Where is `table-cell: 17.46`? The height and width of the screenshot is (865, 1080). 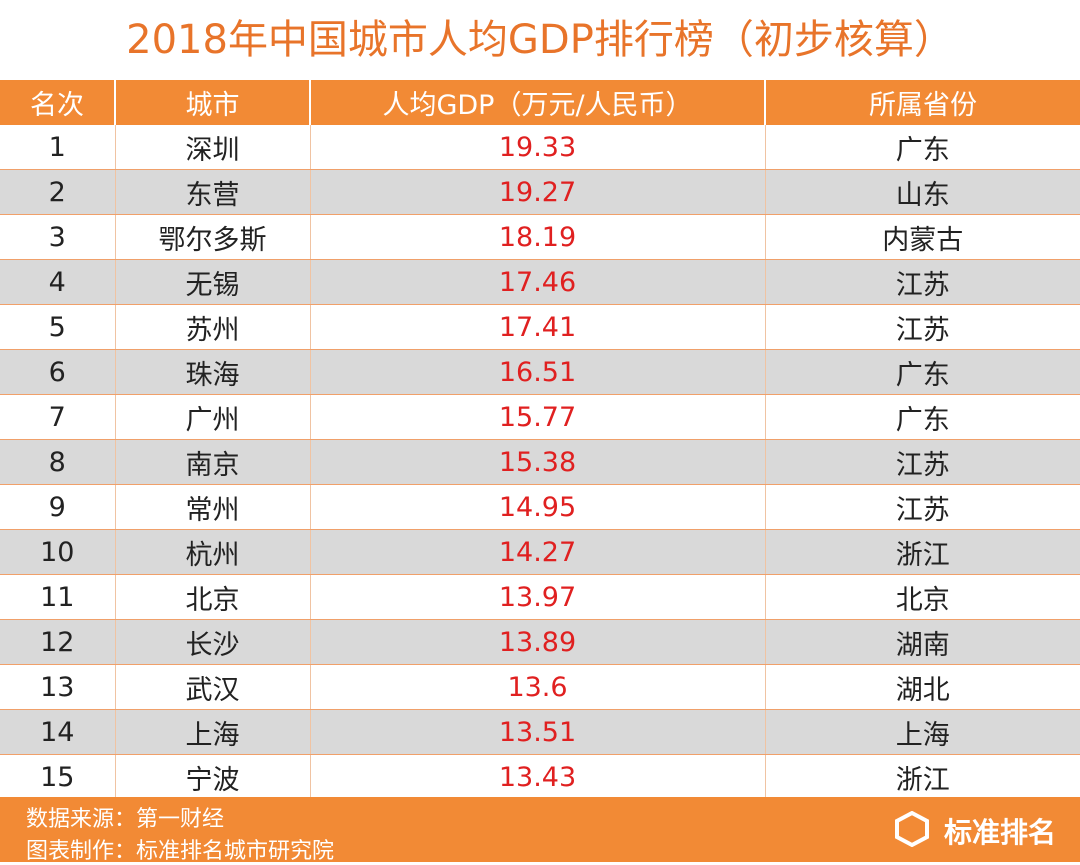
table-cell: 17.46 is located at coordinates (538, 282).